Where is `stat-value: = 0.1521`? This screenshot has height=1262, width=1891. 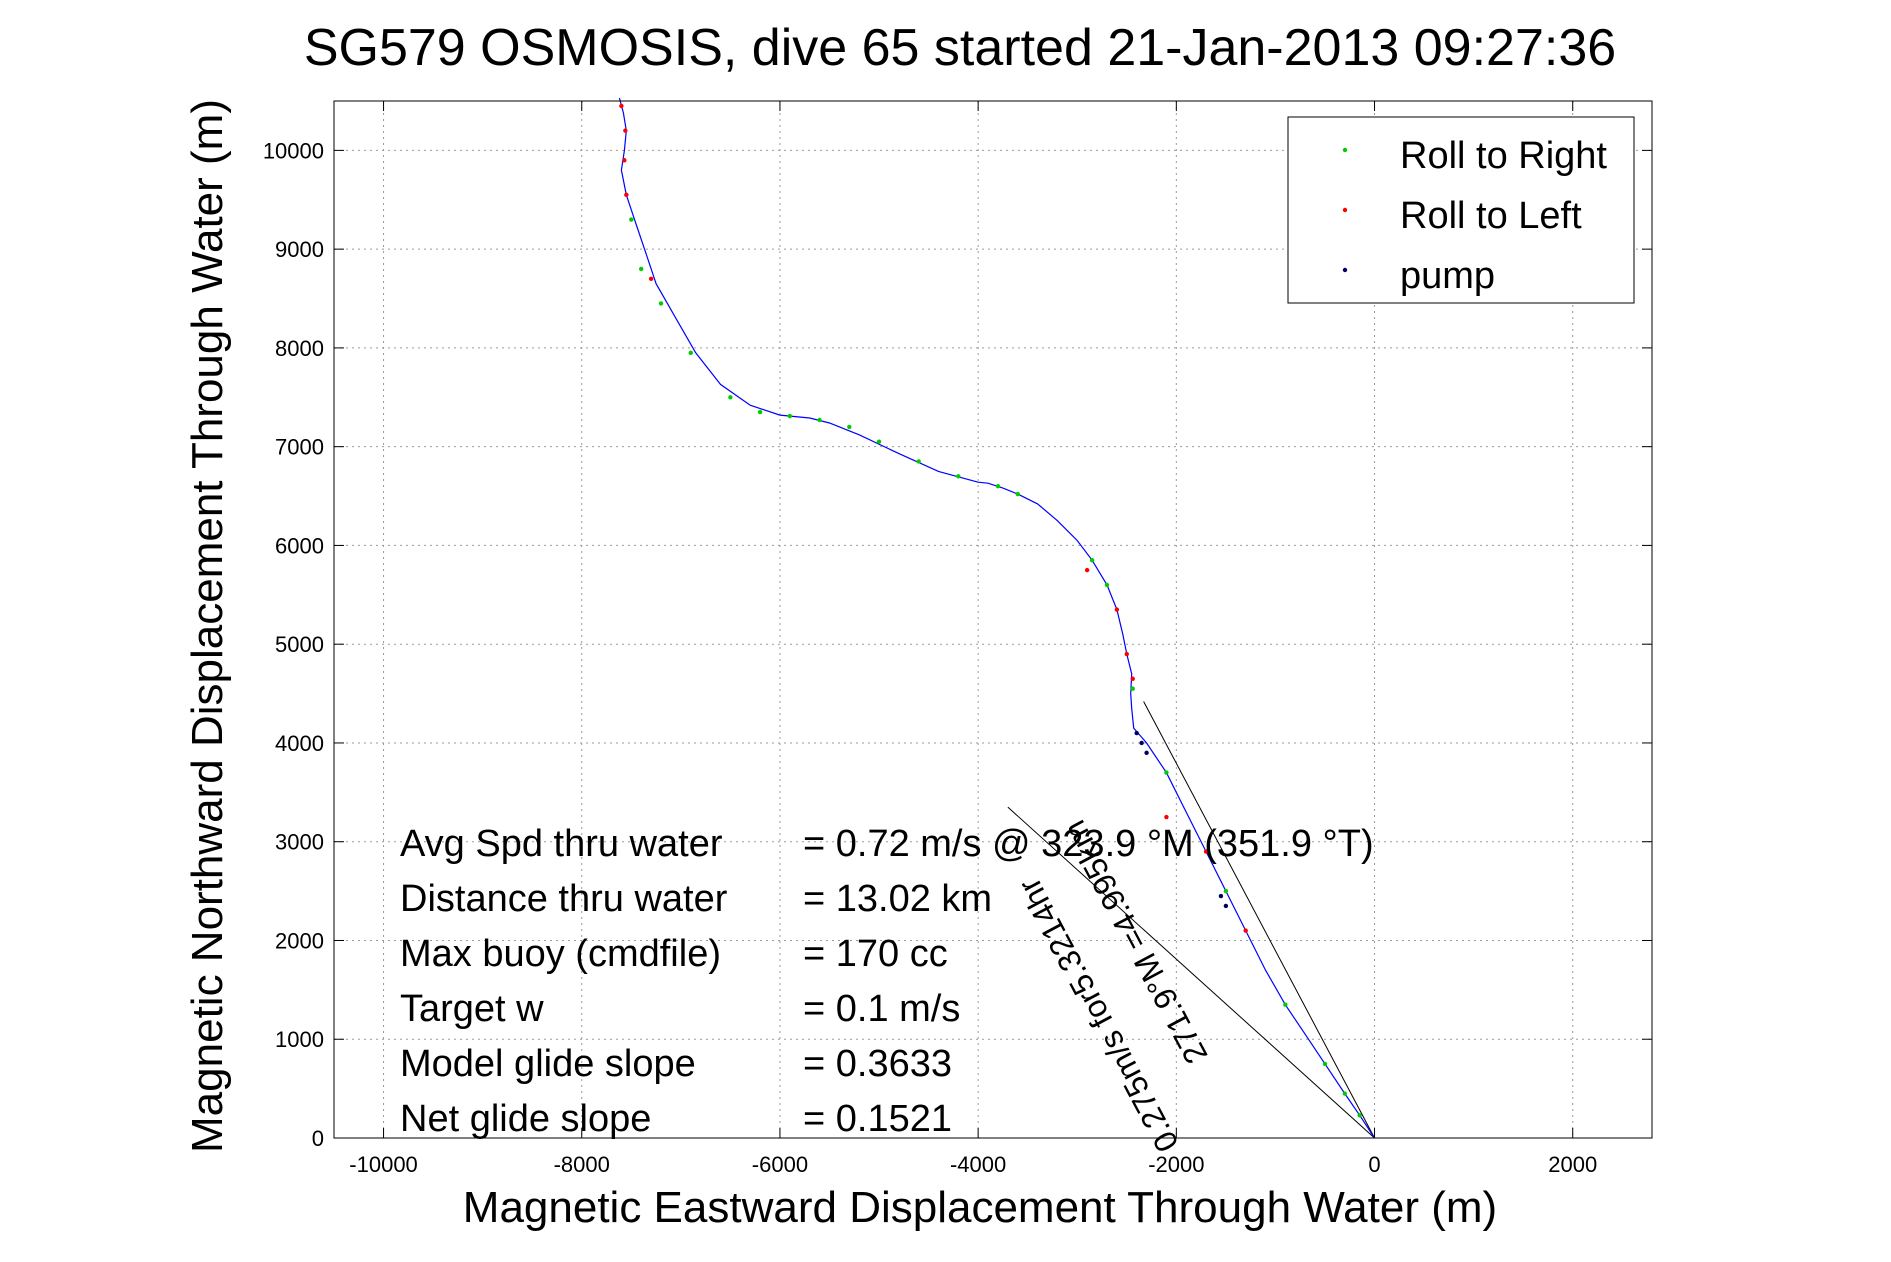
stat-value: = 0.1521 is located at coordinates (877, 1119).